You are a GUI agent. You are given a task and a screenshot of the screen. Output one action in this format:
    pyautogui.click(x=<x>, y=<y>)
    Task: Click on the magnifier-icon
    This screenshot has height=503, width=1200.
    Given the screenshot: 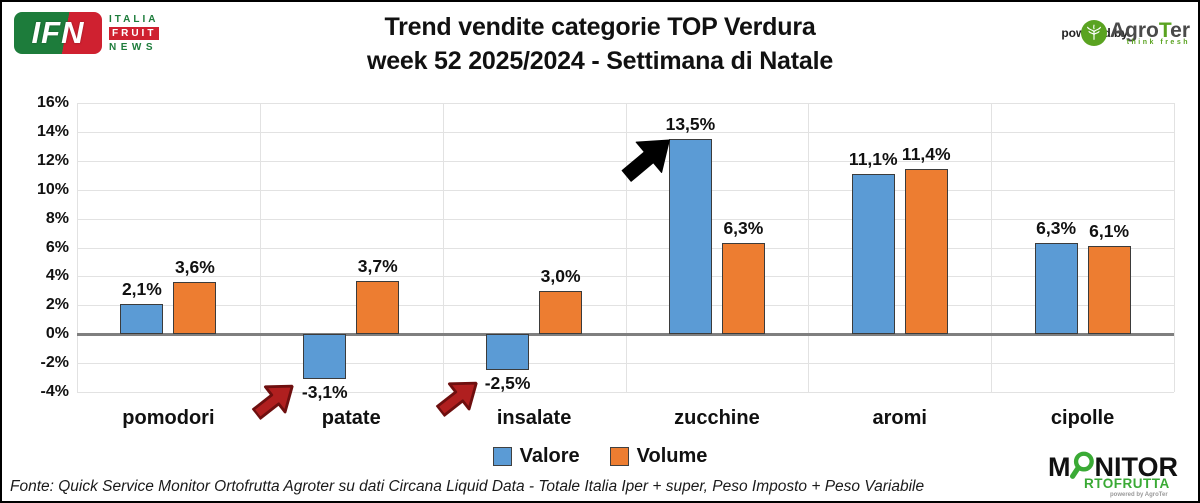 What is the action you would take?
    pyautogui.click(x=1082, y=466)
    